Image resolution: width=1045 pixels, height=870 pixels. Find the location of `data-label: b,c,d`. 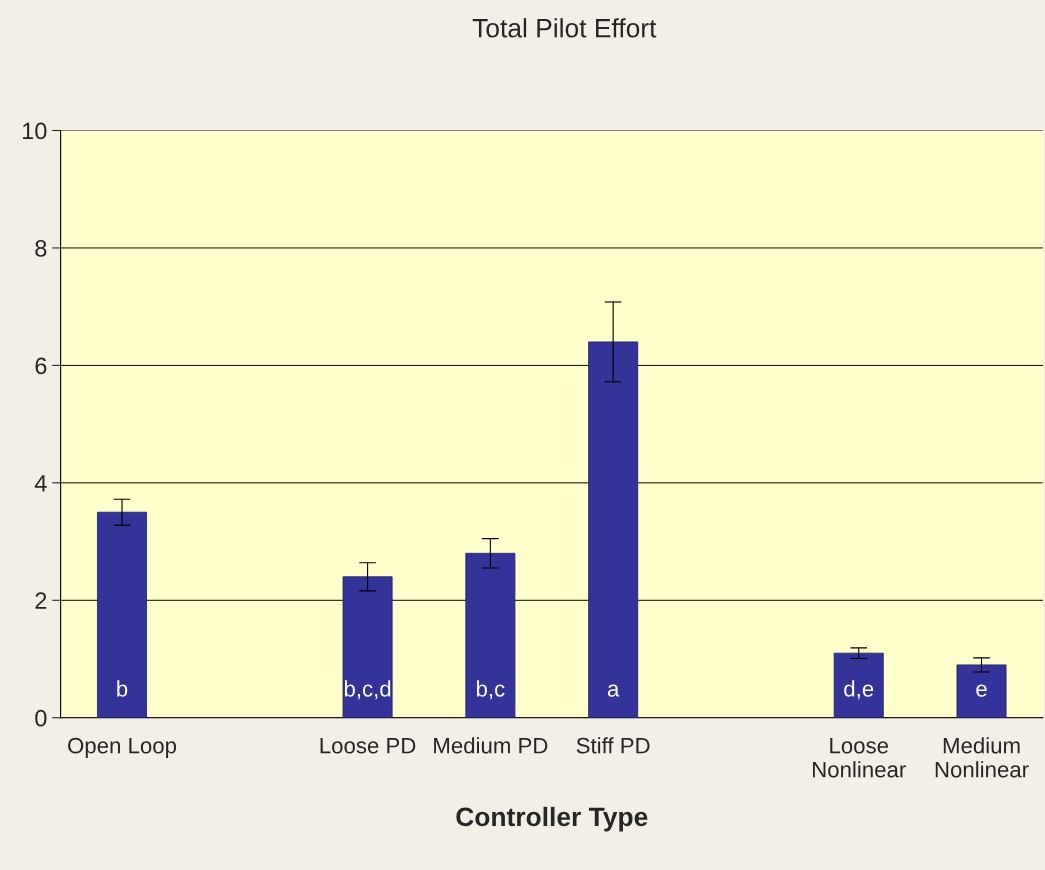

data-label: b,c,d is located at coordinates (367, 690).